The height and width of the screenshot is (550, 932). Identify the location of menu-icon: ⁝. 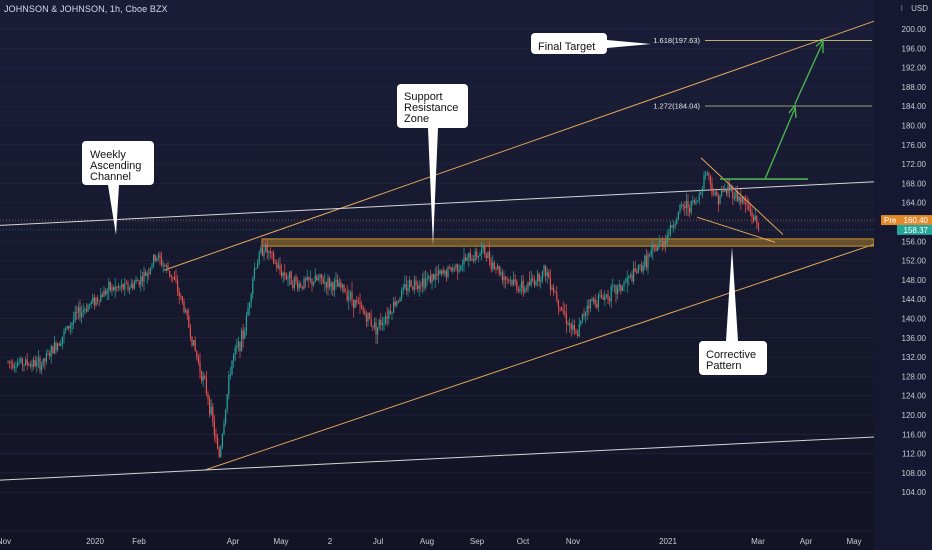
(901, 8).